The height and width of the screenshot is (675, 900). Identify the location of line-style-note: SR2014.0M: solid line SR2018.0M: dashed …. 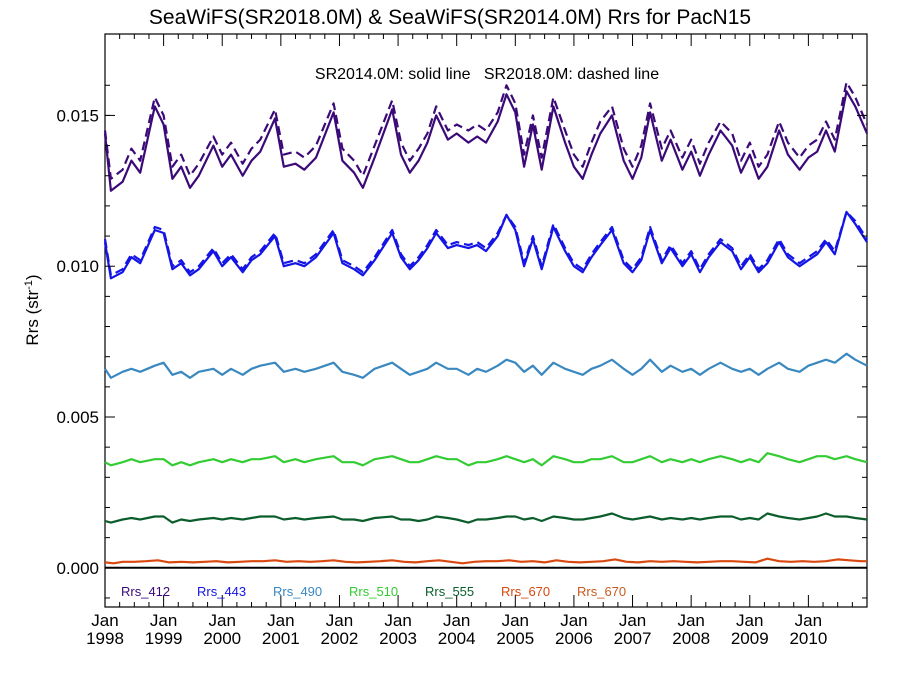
(487, 74).